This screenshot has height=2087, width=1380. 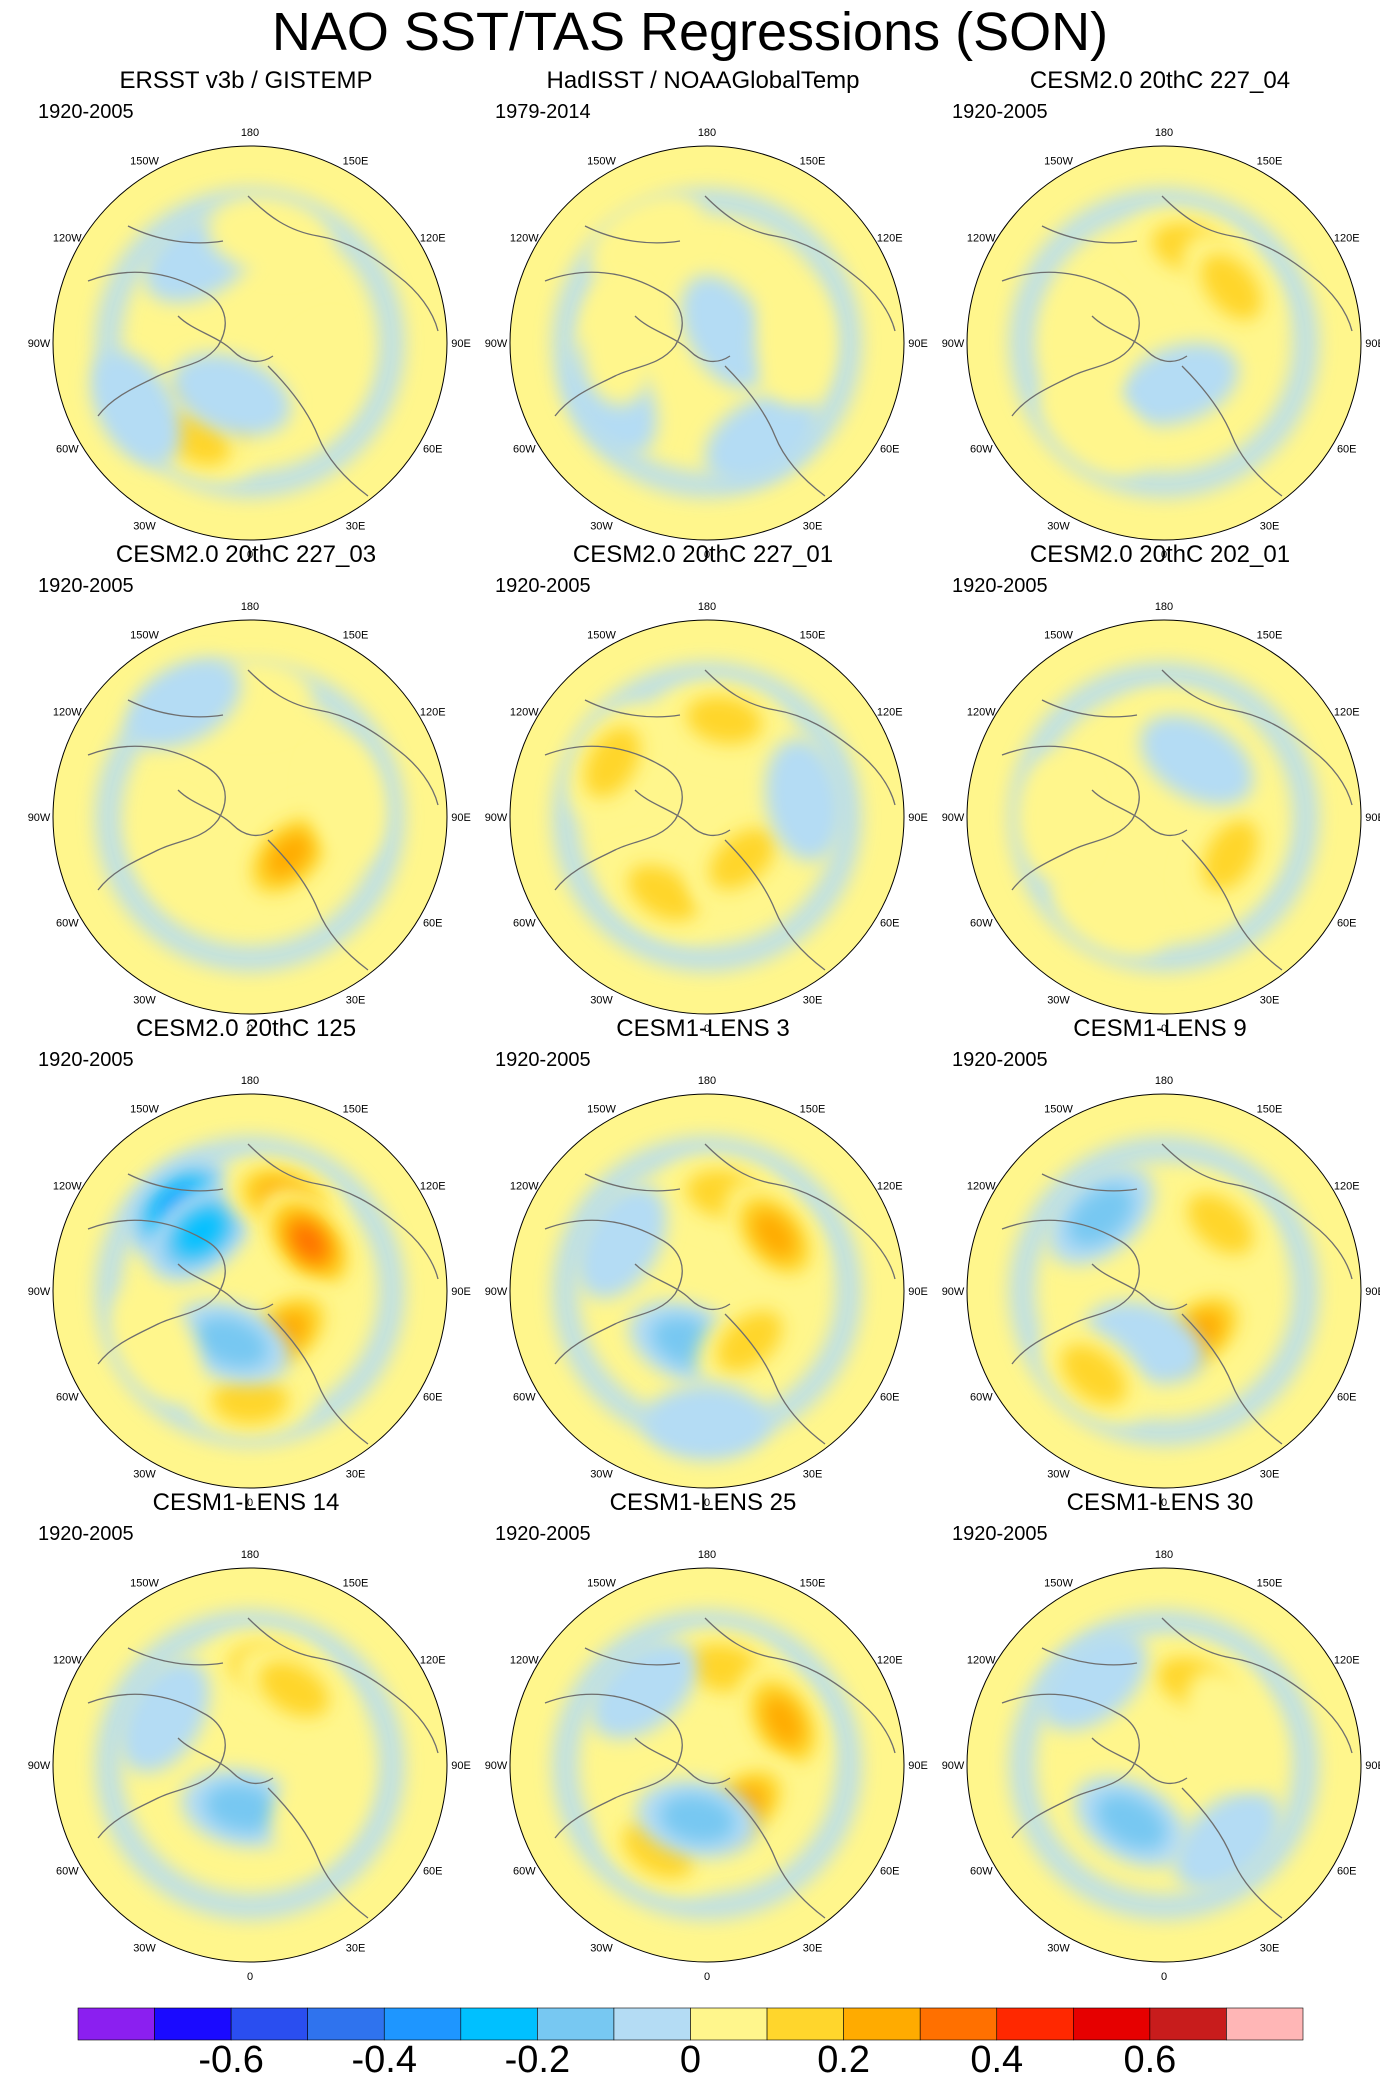 What do you see at coordinates (997, 2060) in the screenshot?
I see `colorbar-tick-label: 0.4` at bounding box center [997, 2060].